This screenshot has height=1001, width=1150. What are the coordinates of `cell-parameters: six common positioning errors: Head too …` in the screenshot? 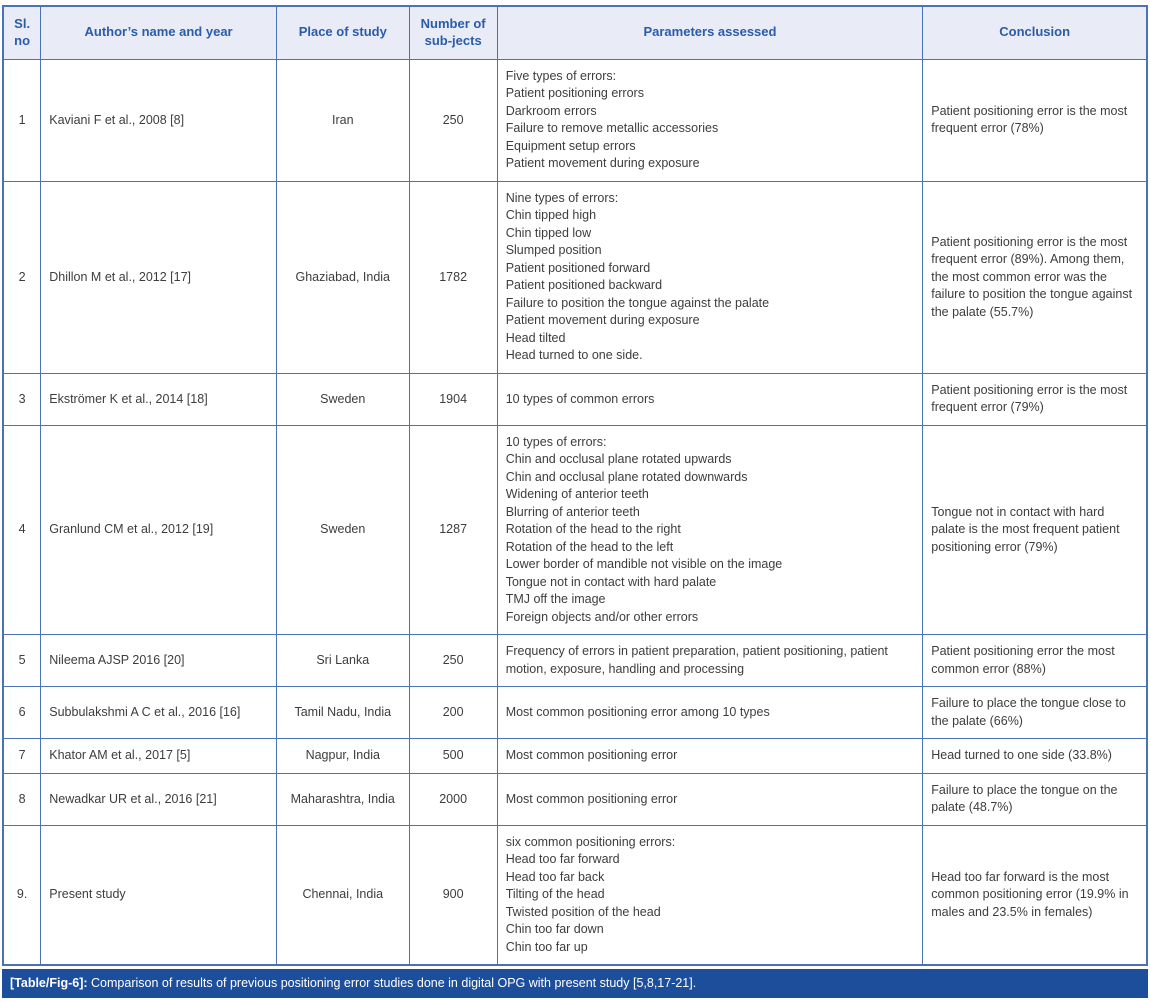 It's located at (710, 895).